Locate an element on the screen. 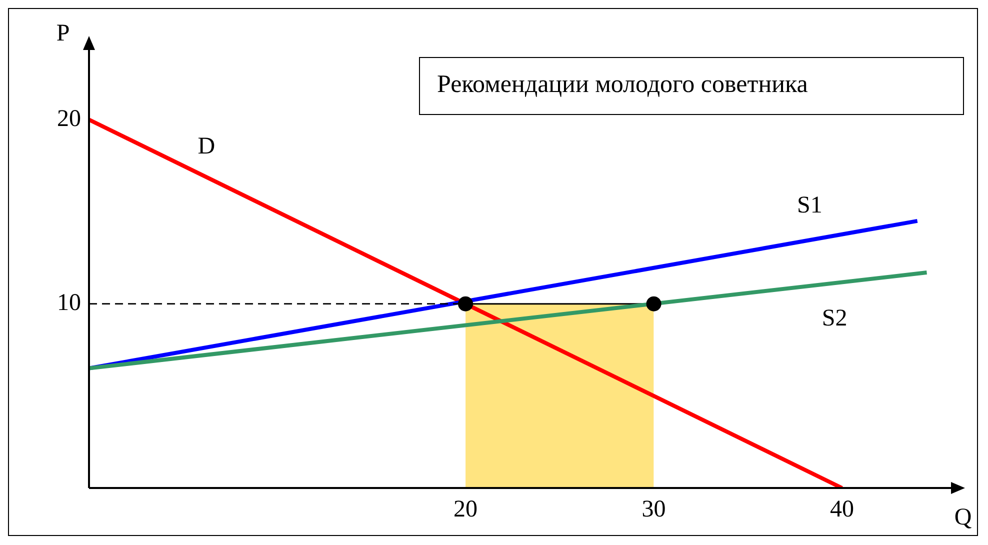 The width and height of the screenshot is (988, 545). y-tick-label: 10 is located at coordinates (69, 303).